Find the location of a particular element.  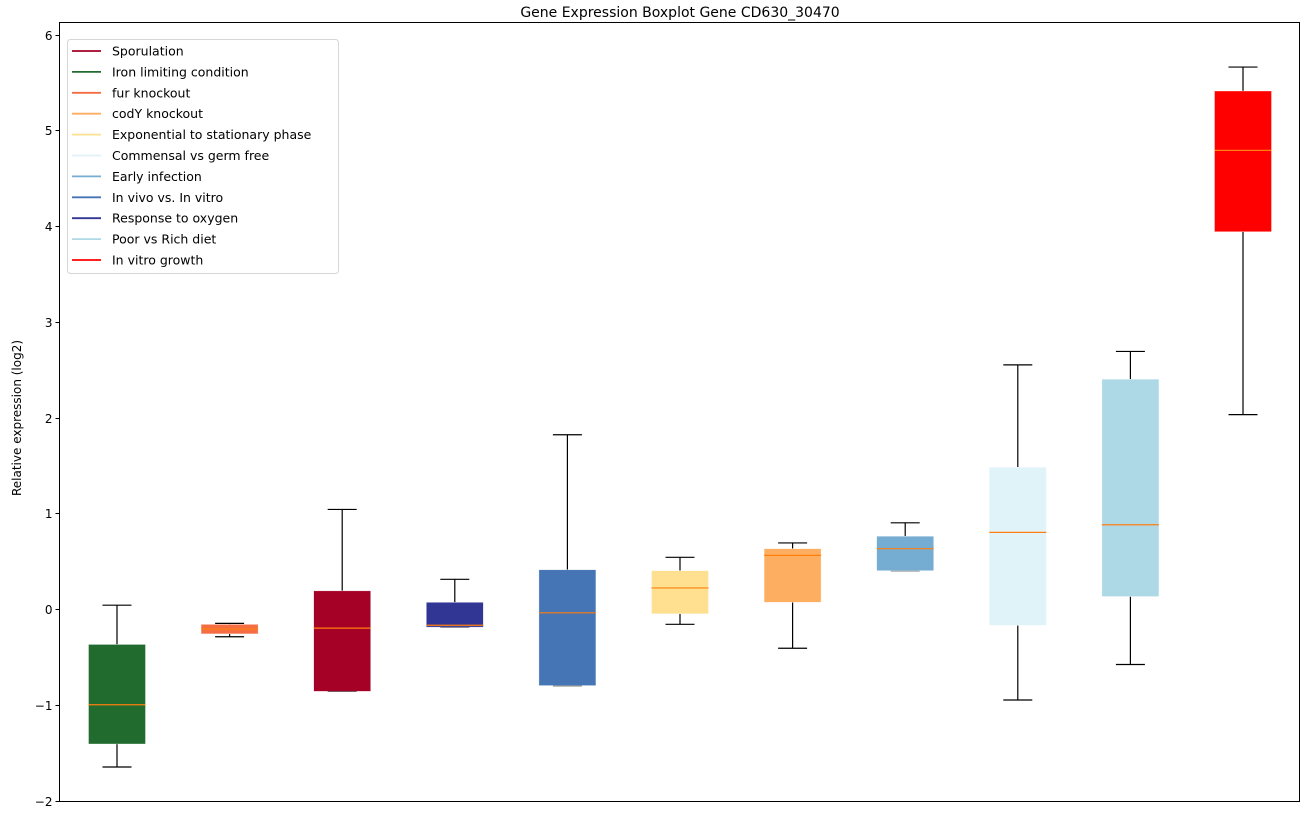

y-axis-label: Relative expression (log2) is located at coordinates (17, 418).